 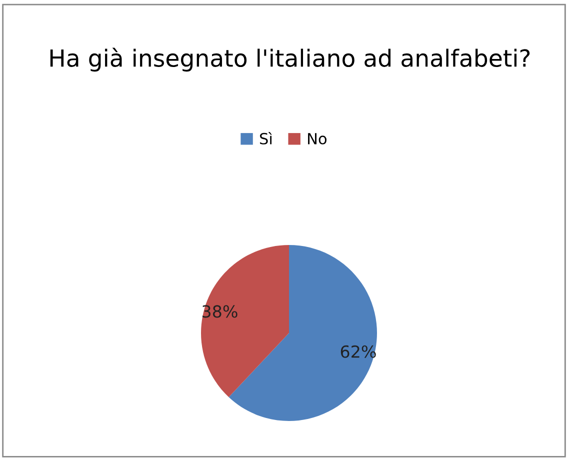 What do you see at coordinates (317, 138) in the screenshot?
I see `legend-label: No` at bounding box center [317, 138].